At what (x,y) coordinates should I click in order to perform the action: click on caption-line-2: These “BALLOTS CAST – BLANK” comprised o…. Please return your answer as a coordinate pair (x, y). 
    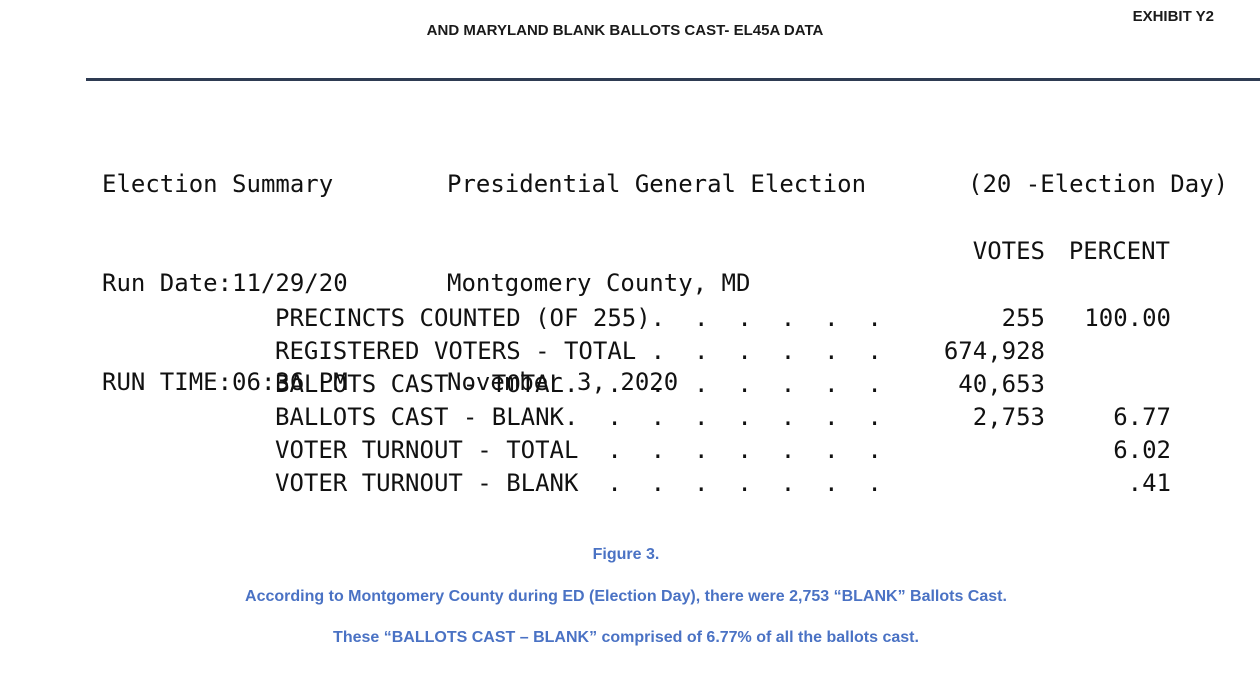
    Looking at the image, I should click on (626, 637).